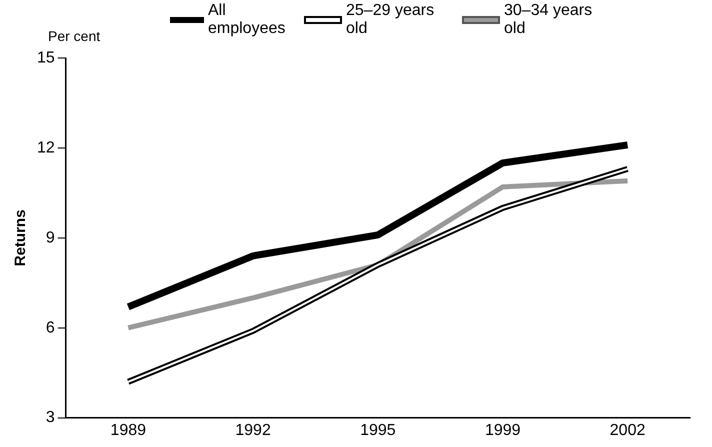  Describe the element at coordinates (502, 430) in the screenshot. I see `x-tick-label: 1999` at that location.